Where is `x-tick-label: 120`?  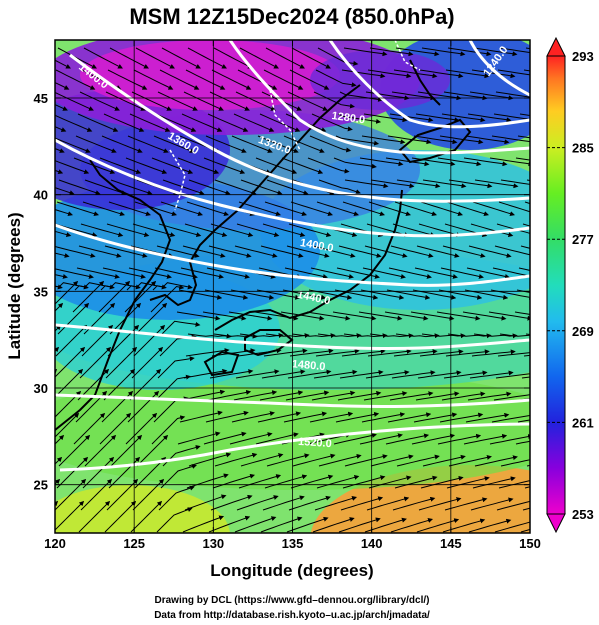 x-tick-label: 120 is located at coordinates (55, 543).